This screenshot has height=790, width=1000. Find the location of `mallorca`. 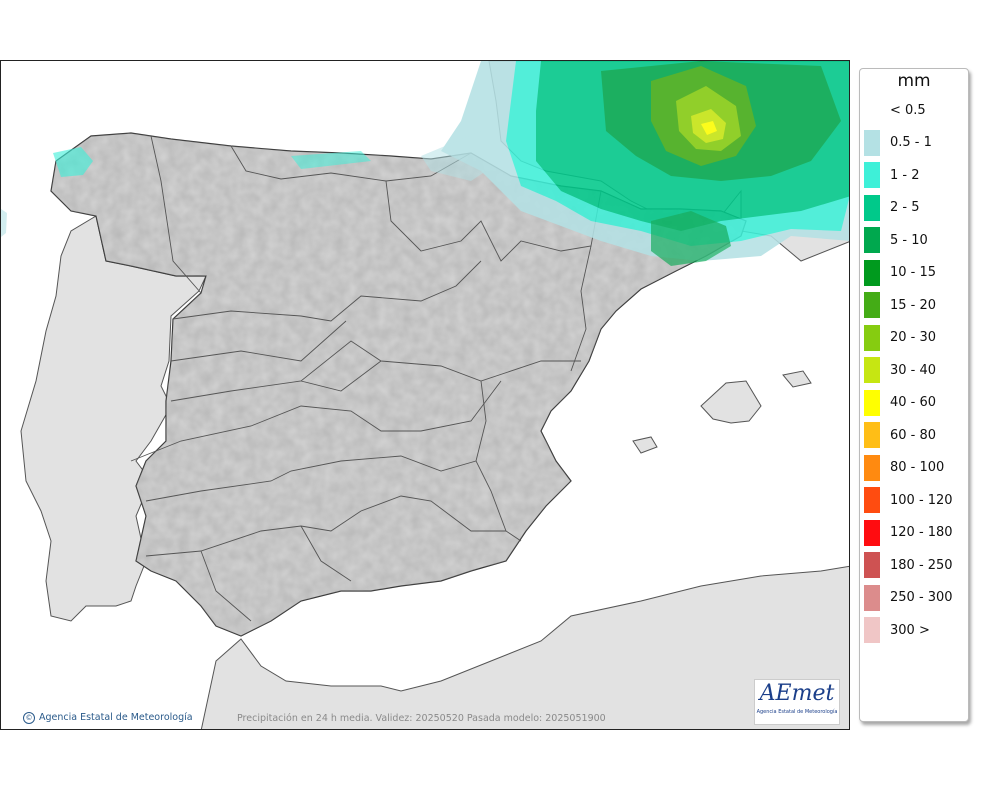

mallorca is located at coordinates (731, 402).